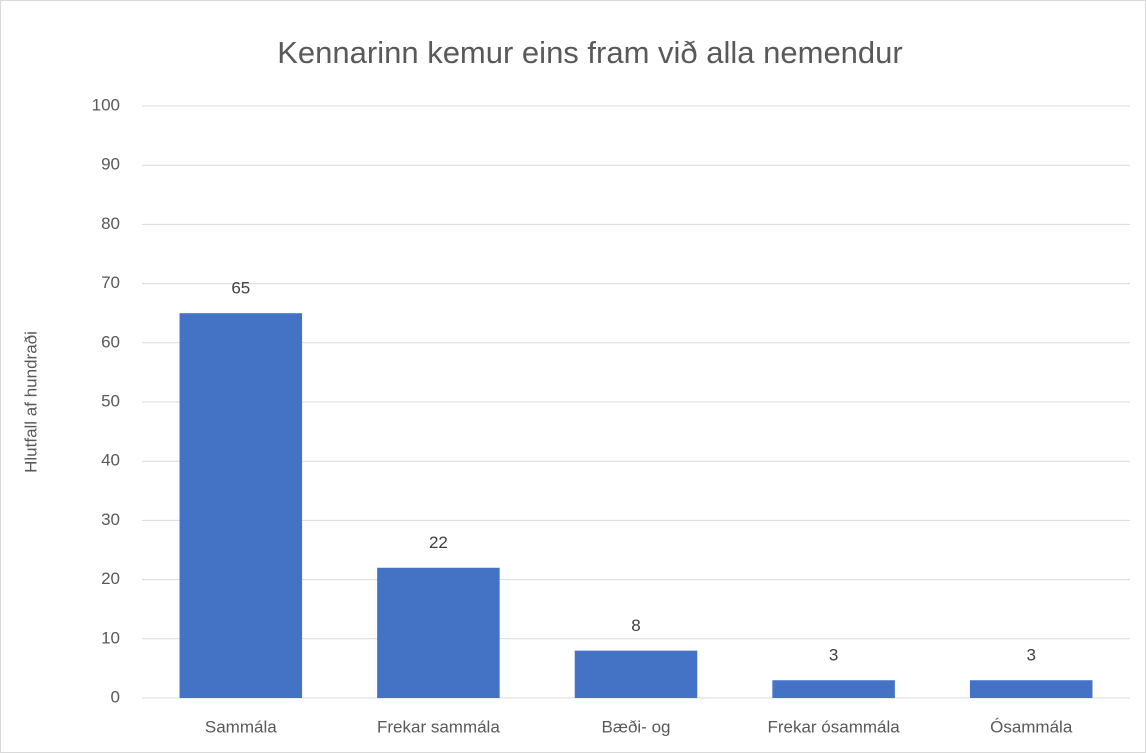 This screenshot has width=1146, height=753. What do you see at coordinates (30, 402) in the screenshot?
I see `y-axis-label: Hlutfall af hundraði` at bounding box center [30, 402].